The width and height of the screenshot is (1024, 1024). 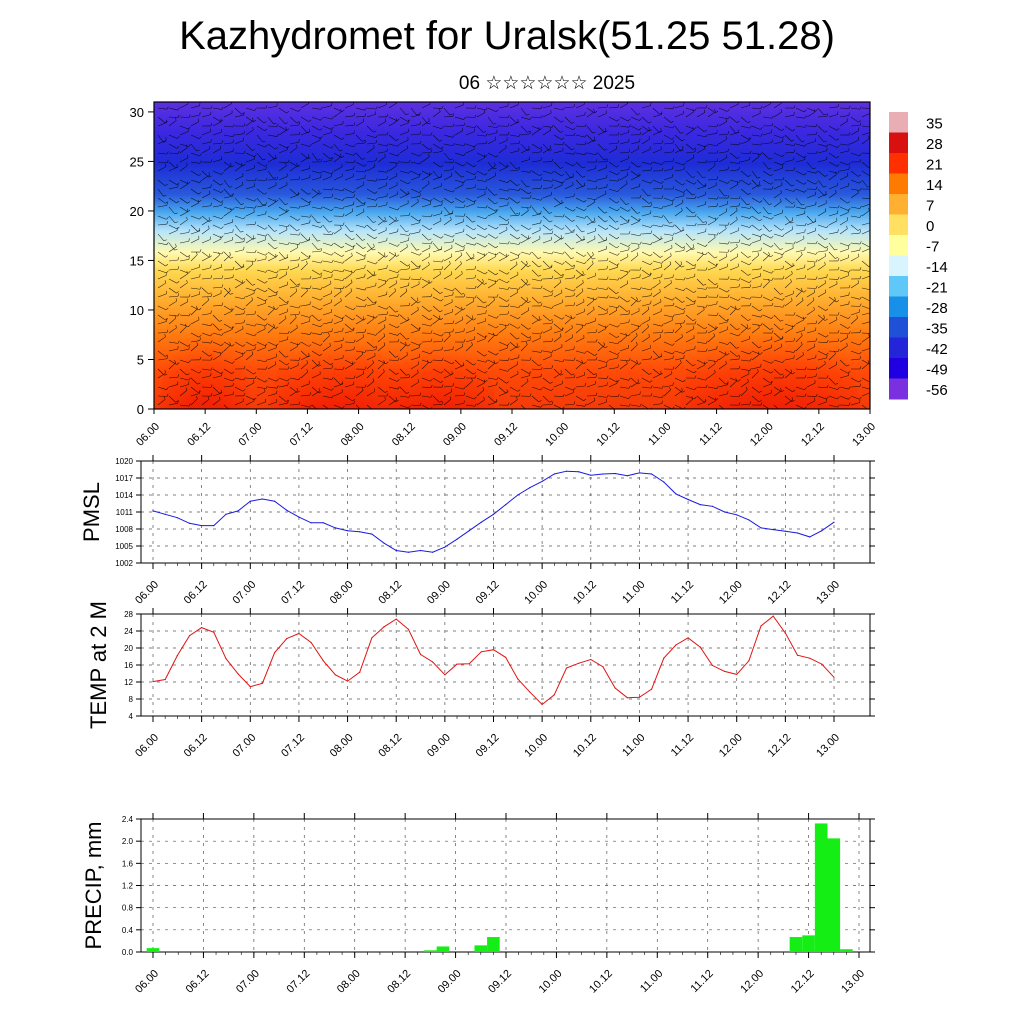 What do you see at coordinates (244, 746) in the screenshot?
I see `x-tick-label: 07.00` at bounding box center [244, 746].